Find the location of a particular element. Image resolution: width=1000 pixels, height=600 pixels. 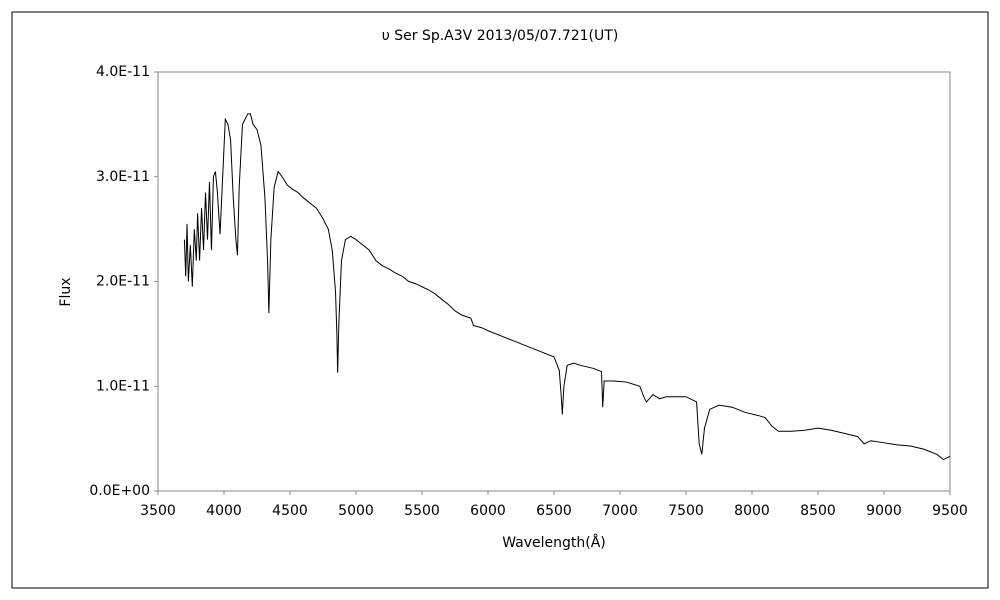

x-tick-label: 4500 is located at coordinates (290, 511).